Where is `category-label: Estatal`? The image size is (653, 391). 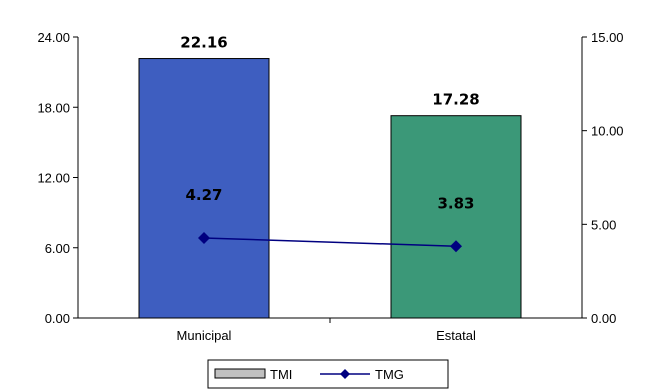 category-label: Estatal is located at coordinates (456, 335).